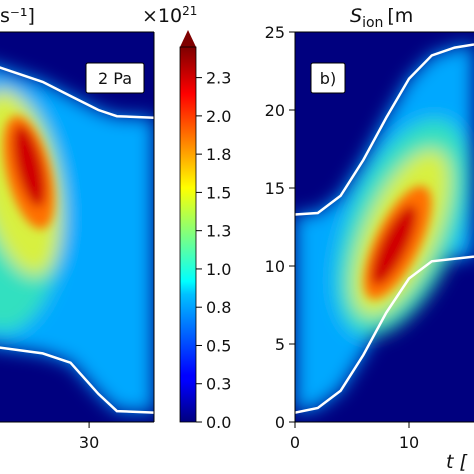 Image resolution: width=474 pixels, height=474 pixels. I want to click on panel-a-lower-boundary, so click(77, 380).